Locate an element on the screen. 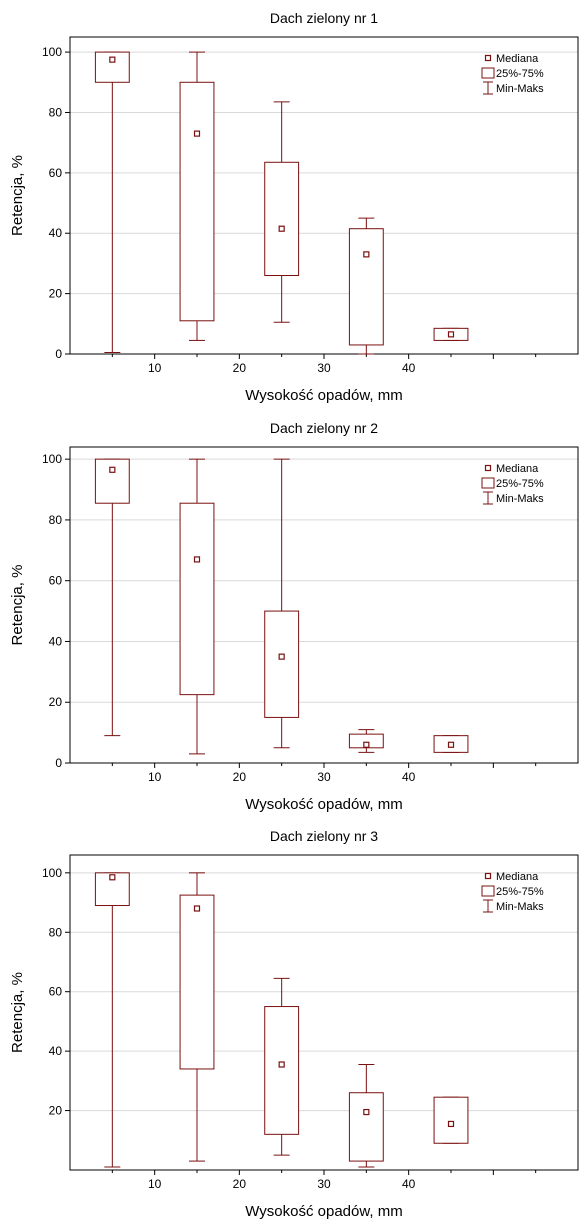 Image resolution: width=581 pixels, height=1220 pixels. chart-title: Dach zielony nr 1 is located at coordinates (324, 18).